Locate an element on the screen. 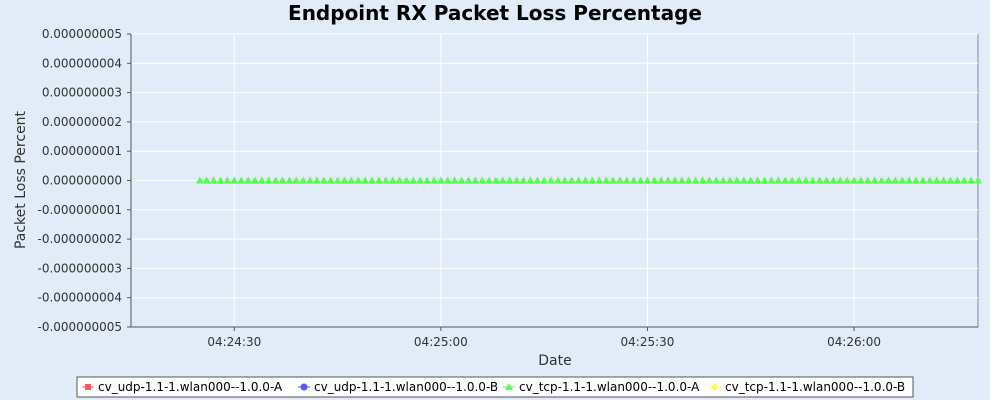  y-tick-label: 0.000000001 is located at coordinates (82, 151).